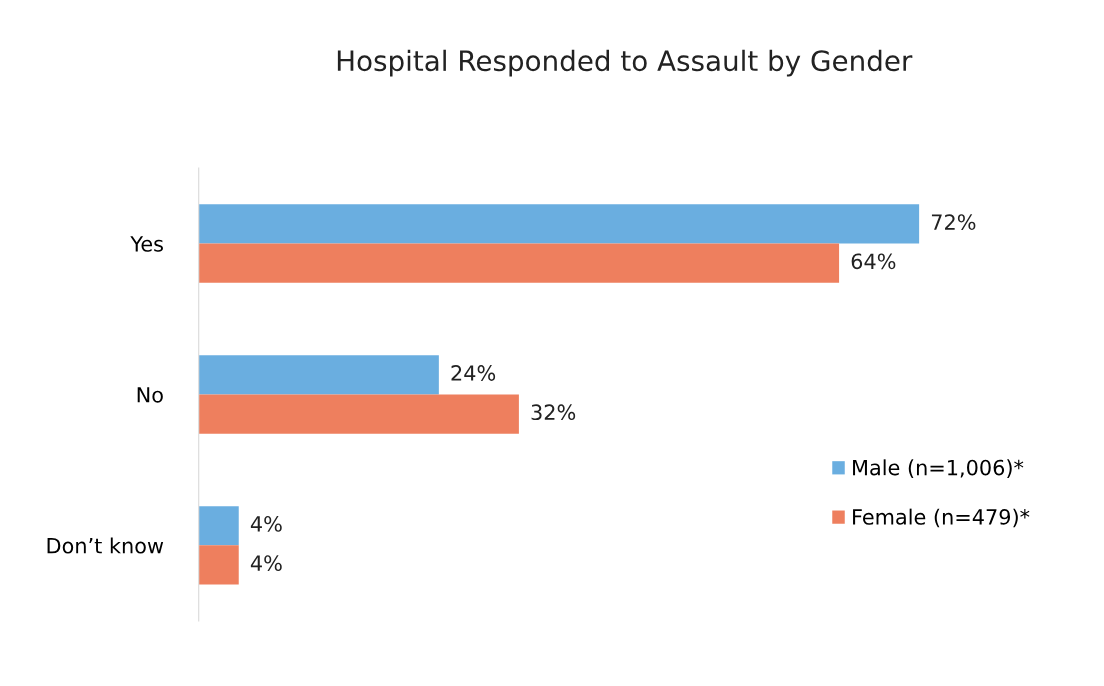 The height and width of the screenshot is (686, 1104). What do you see at coordinates (938, 468) in the screenshot?
I see `legend-label: Male (n=1,006)*` at bounding box center [938, 468].